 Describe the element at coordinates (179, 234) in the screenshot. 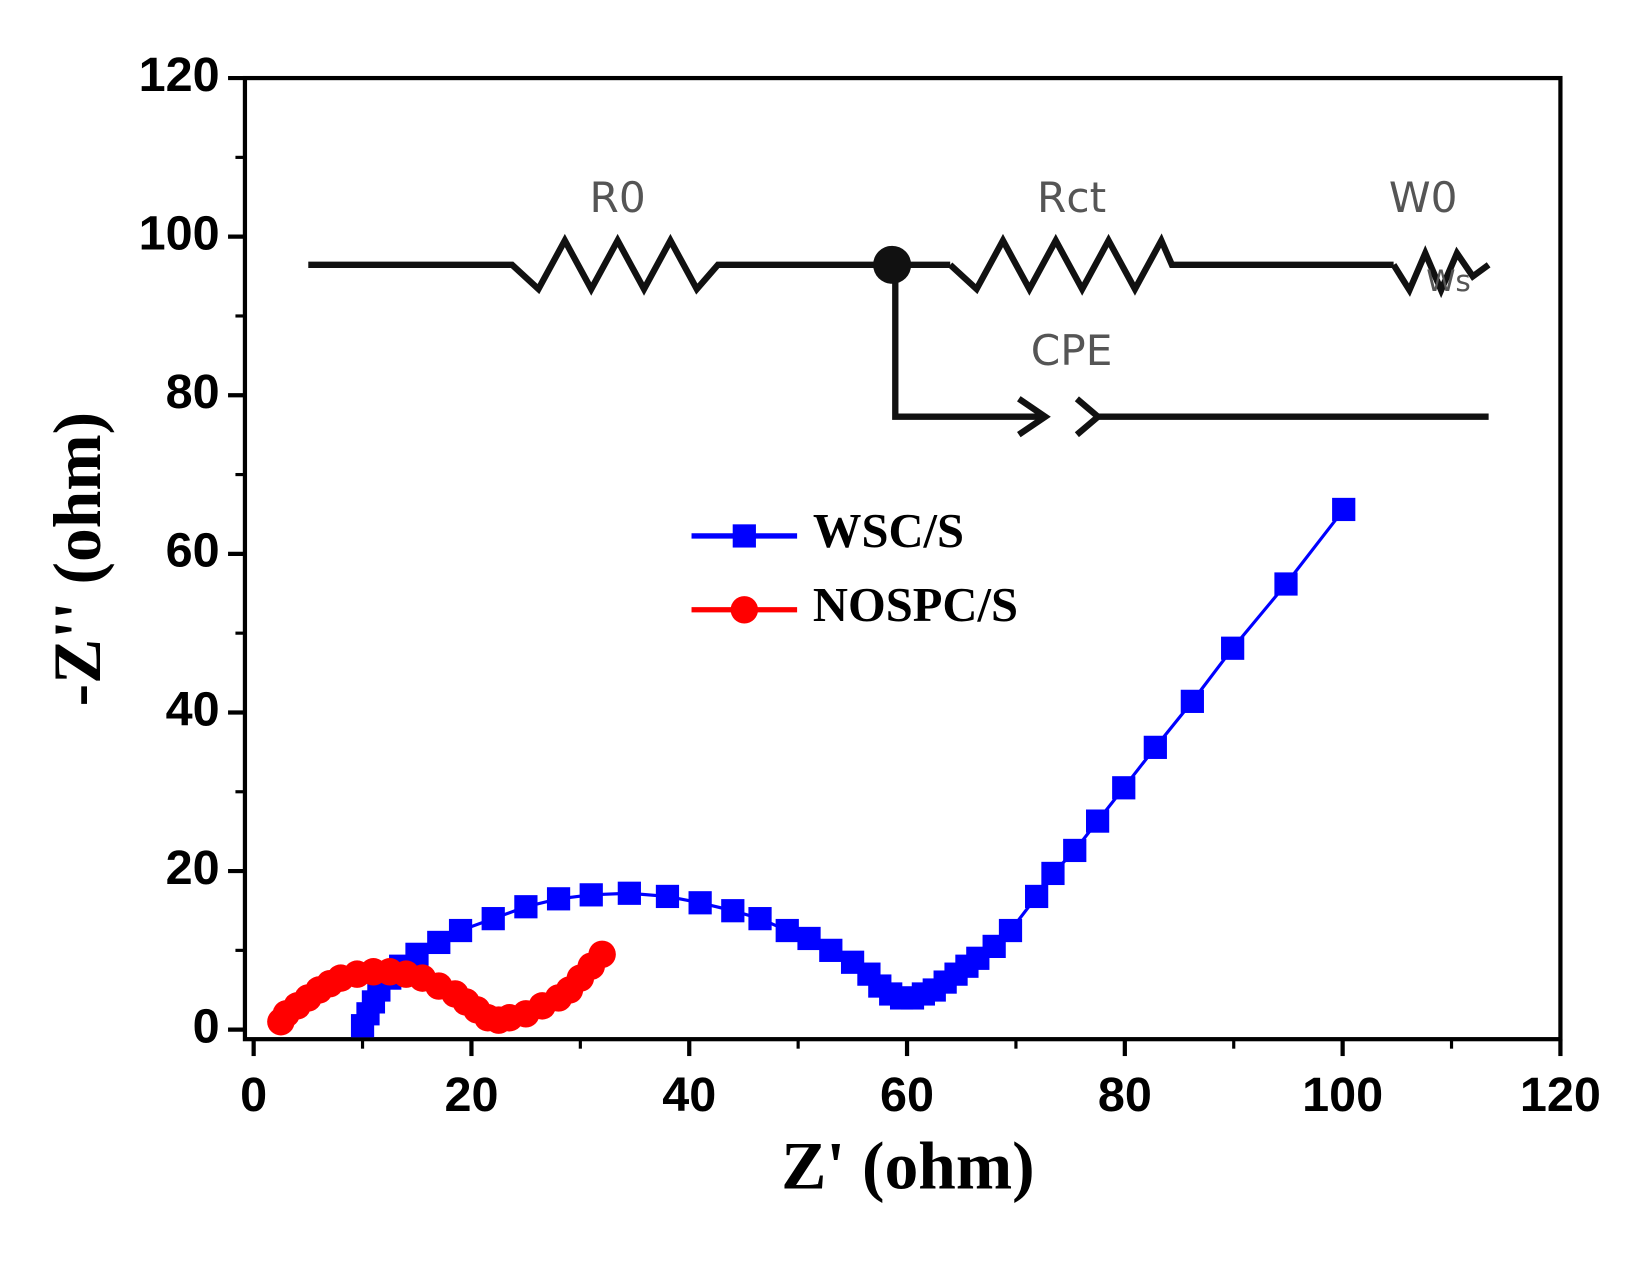

I see `y-tick-label: 100` at that location.